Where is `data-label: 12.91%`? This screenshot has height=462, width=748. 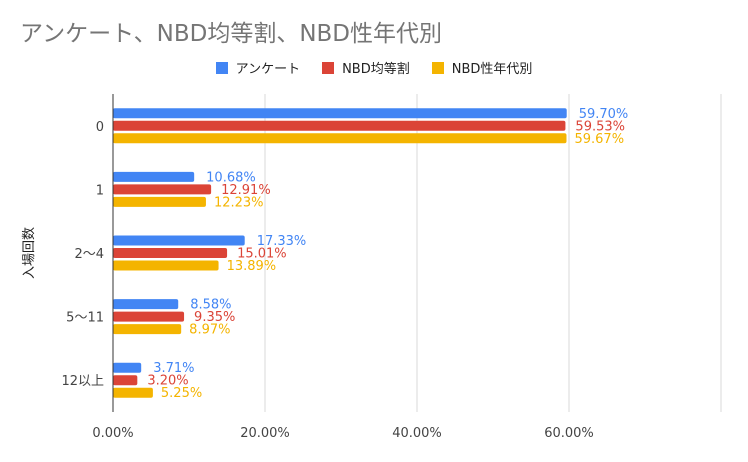 data-label: 12.91% is located at coordinates (246, 190).